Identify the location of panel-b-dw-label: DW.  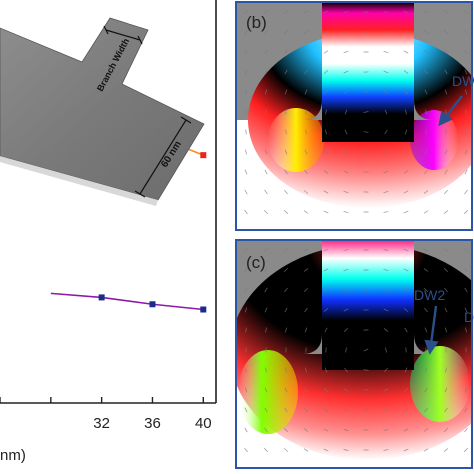
(463, 81).